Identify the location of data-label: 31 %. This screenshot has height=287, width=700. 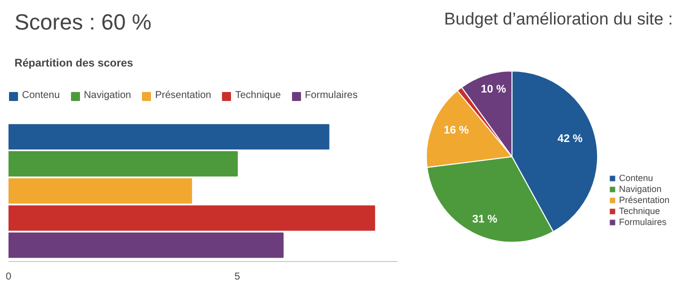
(485, 219).